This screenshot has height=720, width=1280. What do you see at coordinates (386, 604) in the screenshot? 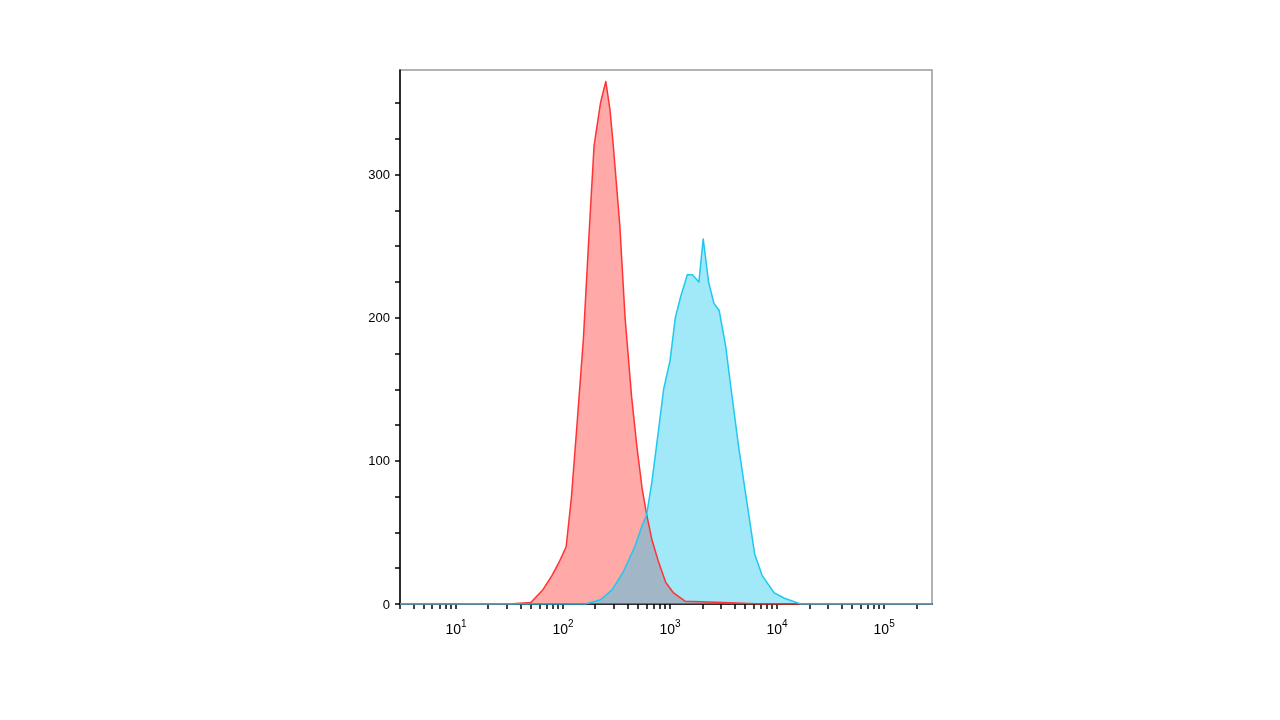
I see `y-tick-label: 0` at bounding box center [386, 604].